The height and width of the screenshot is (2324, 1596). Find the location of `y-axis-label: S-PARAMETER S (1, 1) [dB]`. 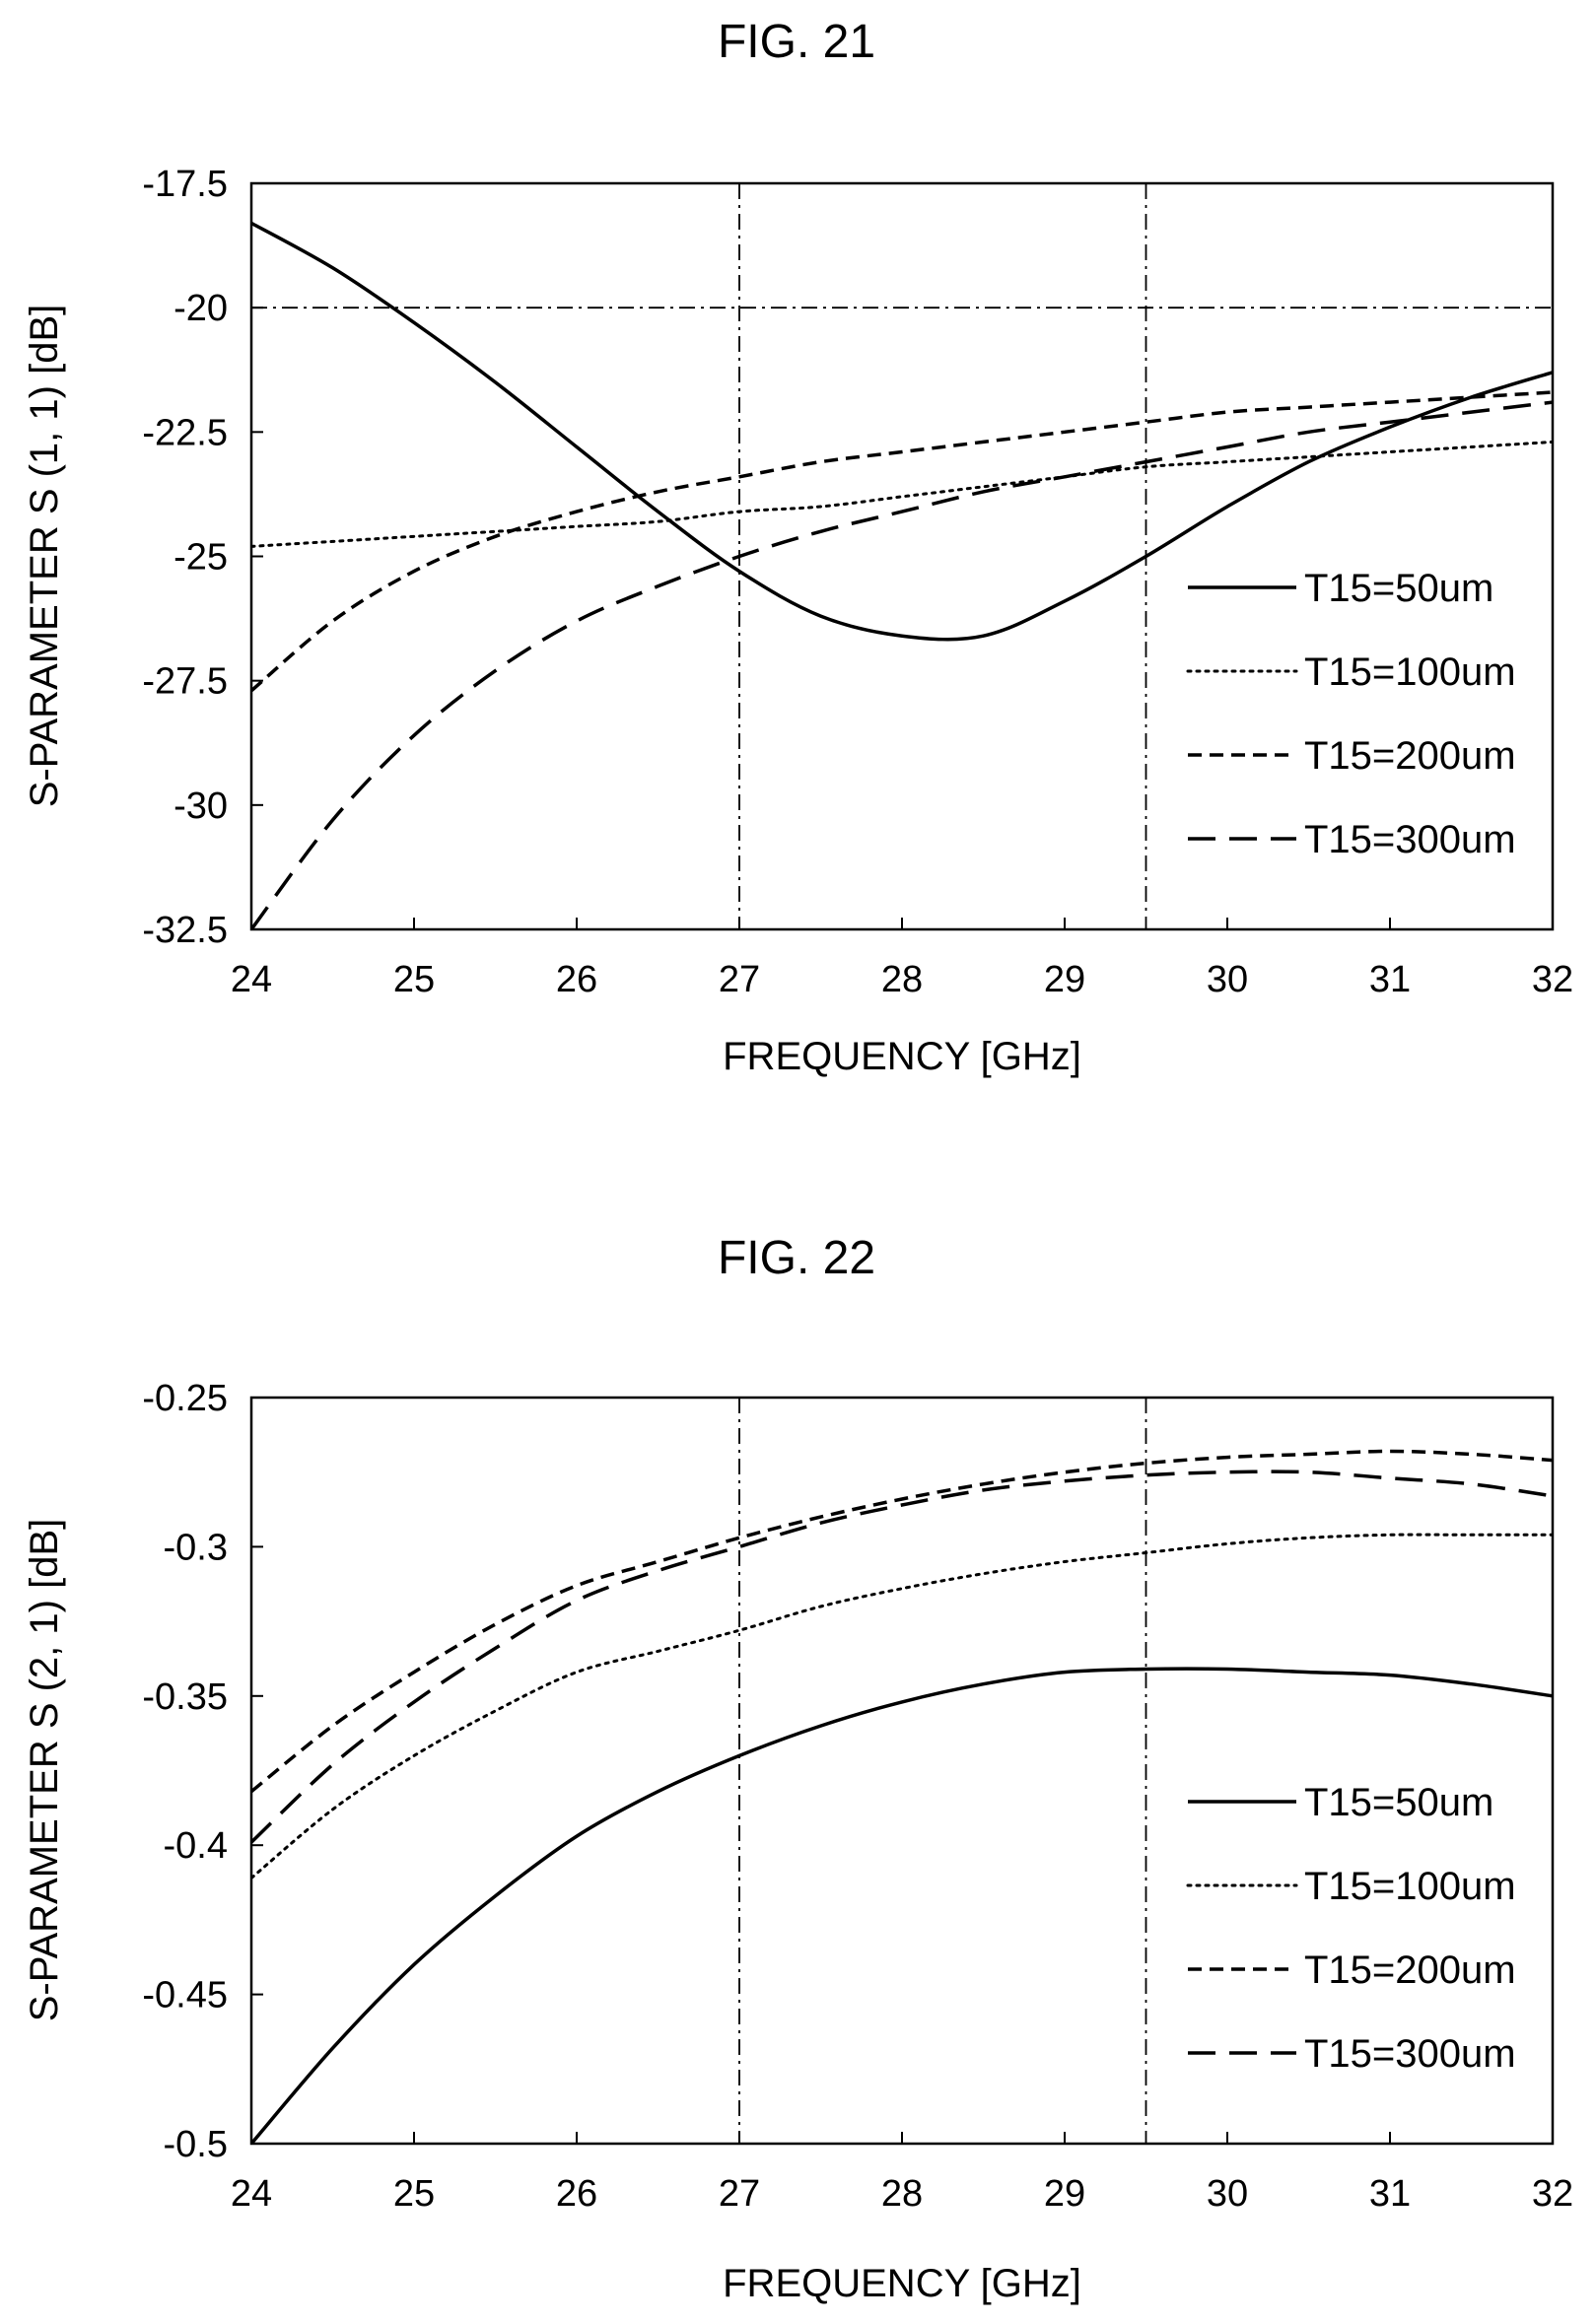

y-axis-label: S-PARAMETER S (1, 1) [dB] is located at coordinates (44, 557).